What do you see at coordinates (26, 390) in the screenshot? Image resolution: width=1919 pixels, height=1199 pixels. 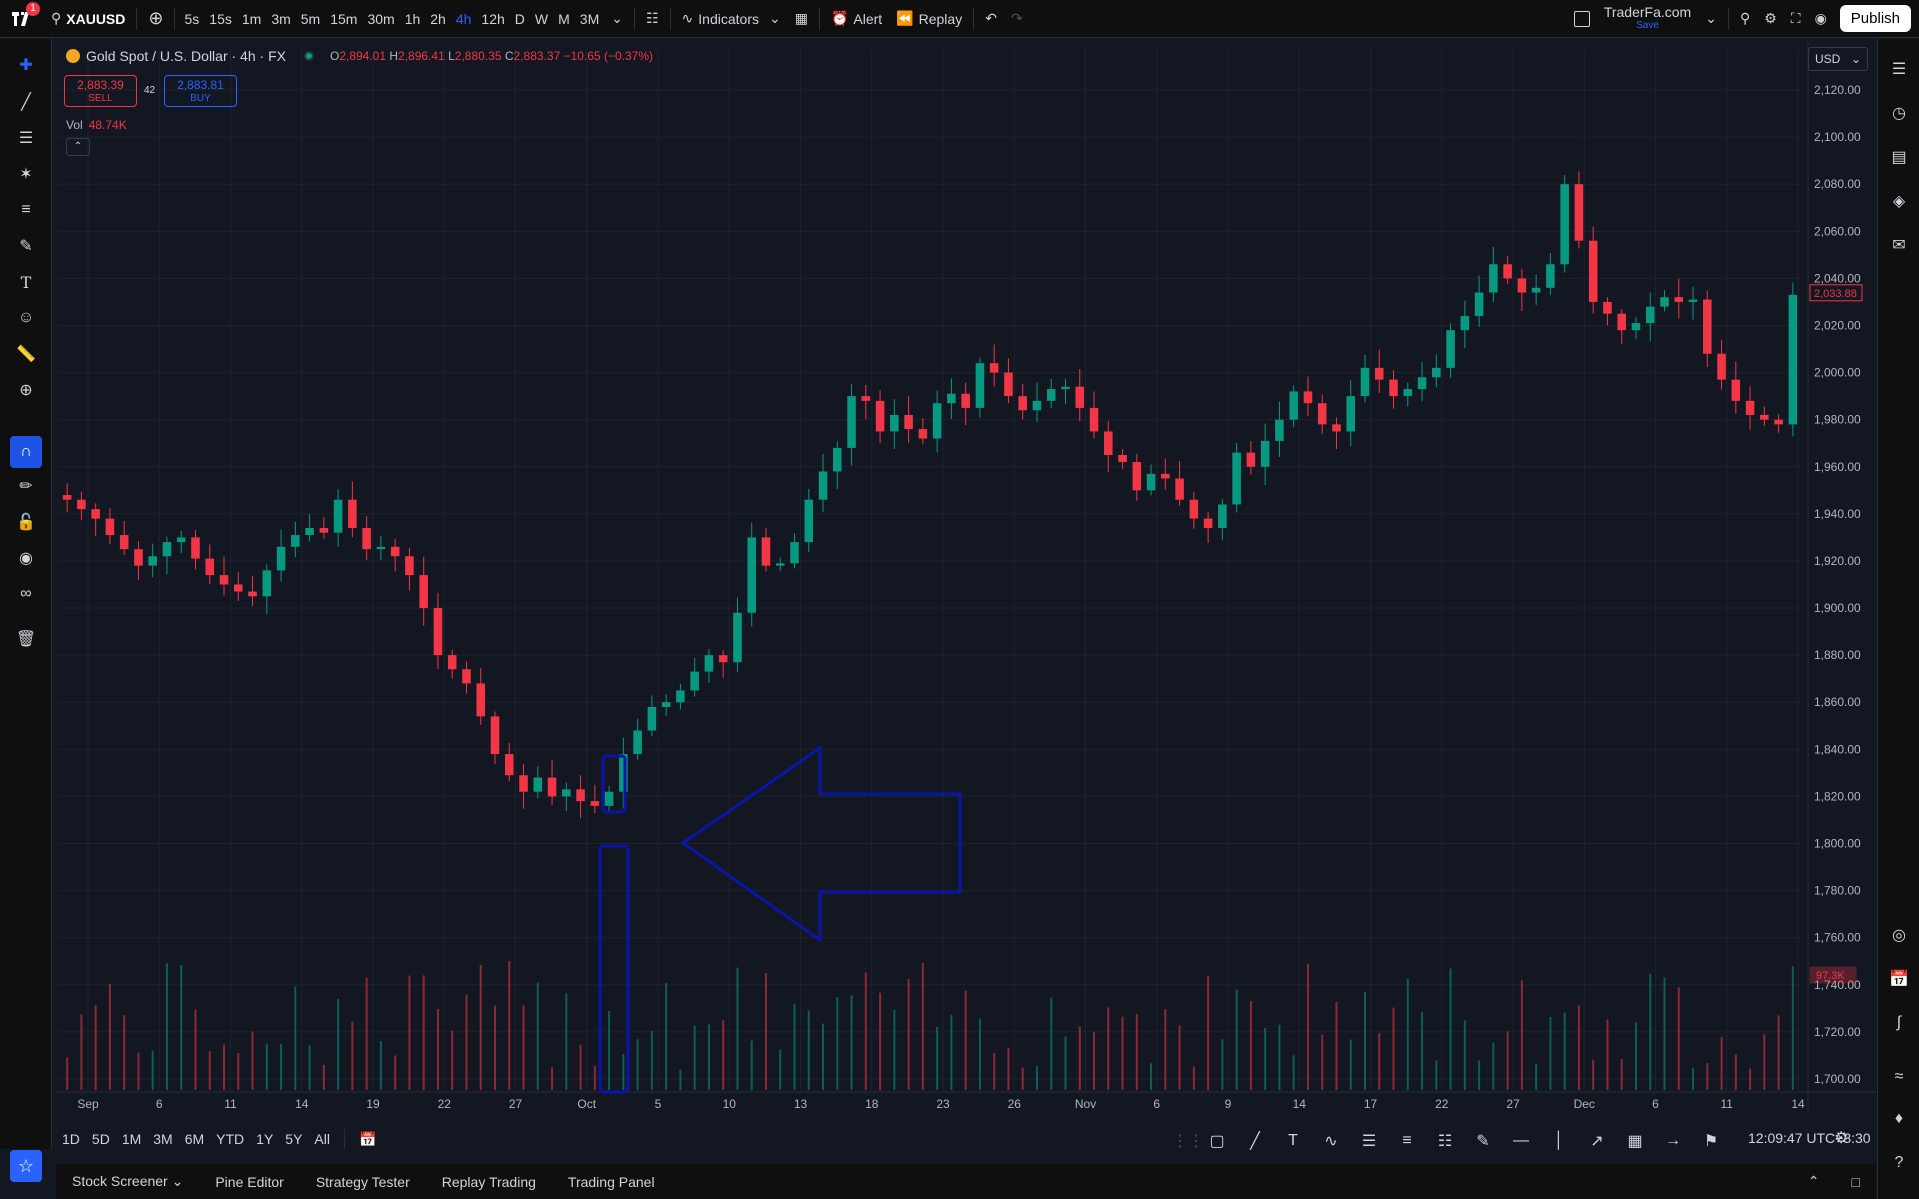 I see `zoom-tool: ⊕` at bounding box center [26, 390].